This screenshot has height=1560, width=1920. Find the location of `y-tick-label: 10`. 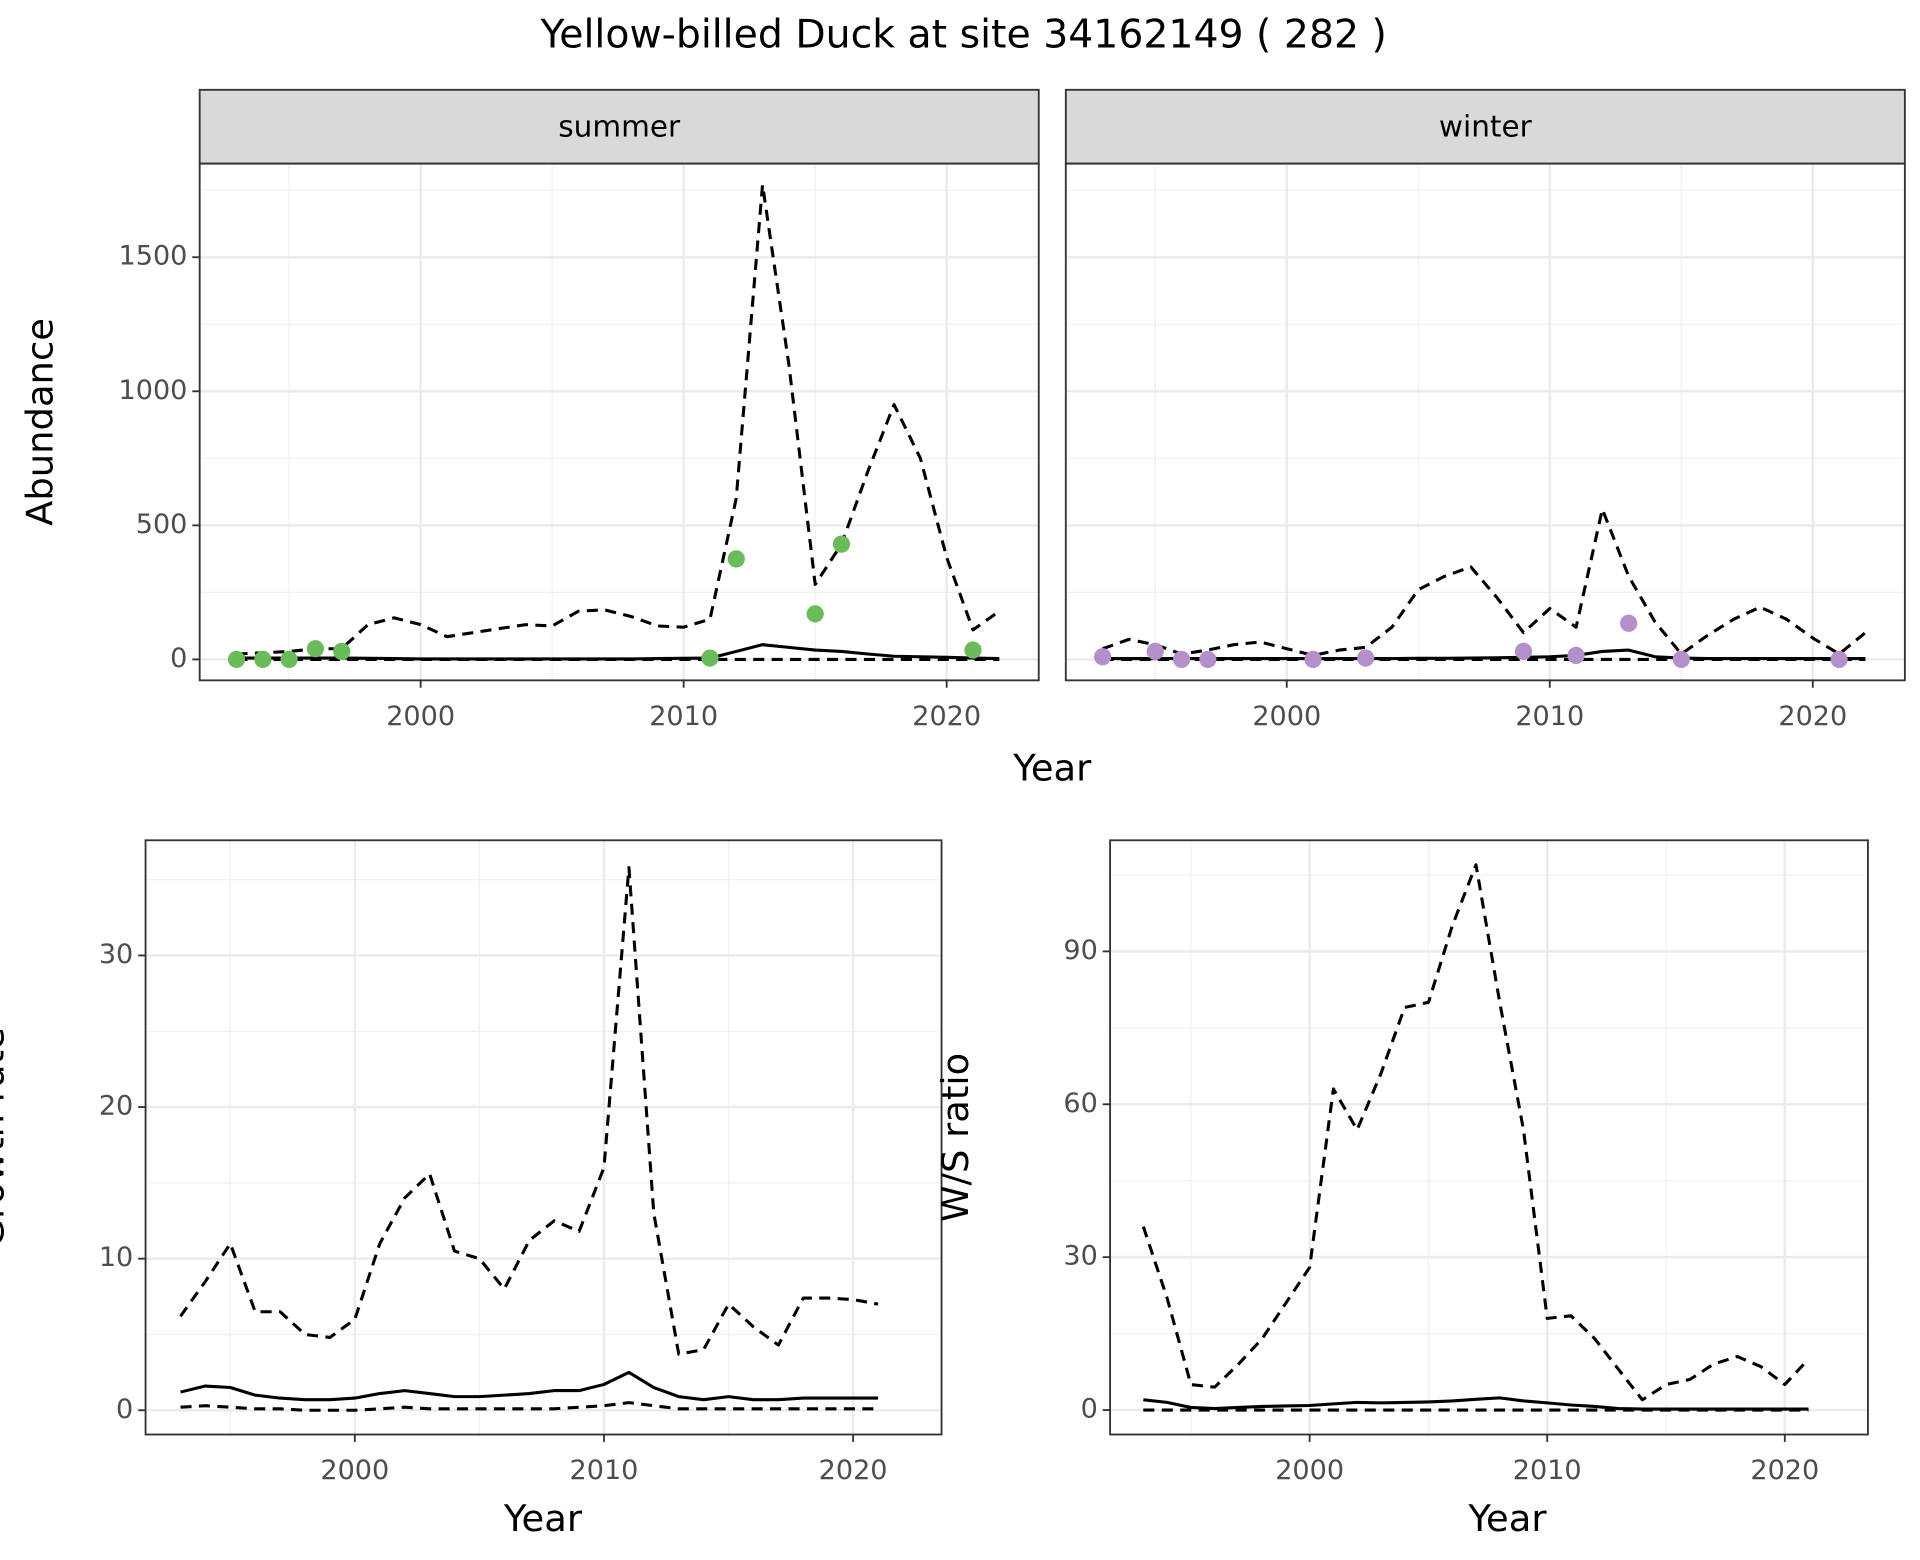

y-tick-label: 10 is located at coordinates (116, 1257).